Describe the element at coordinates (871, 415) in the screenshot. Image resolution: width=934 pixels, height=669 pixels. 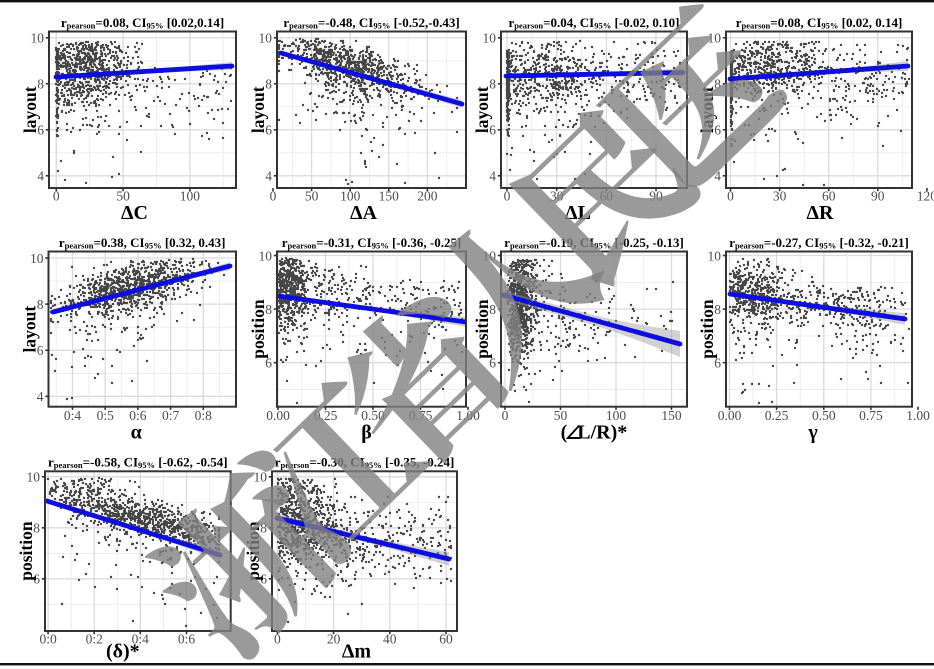
I see `svg-text: 0.75` at that location.